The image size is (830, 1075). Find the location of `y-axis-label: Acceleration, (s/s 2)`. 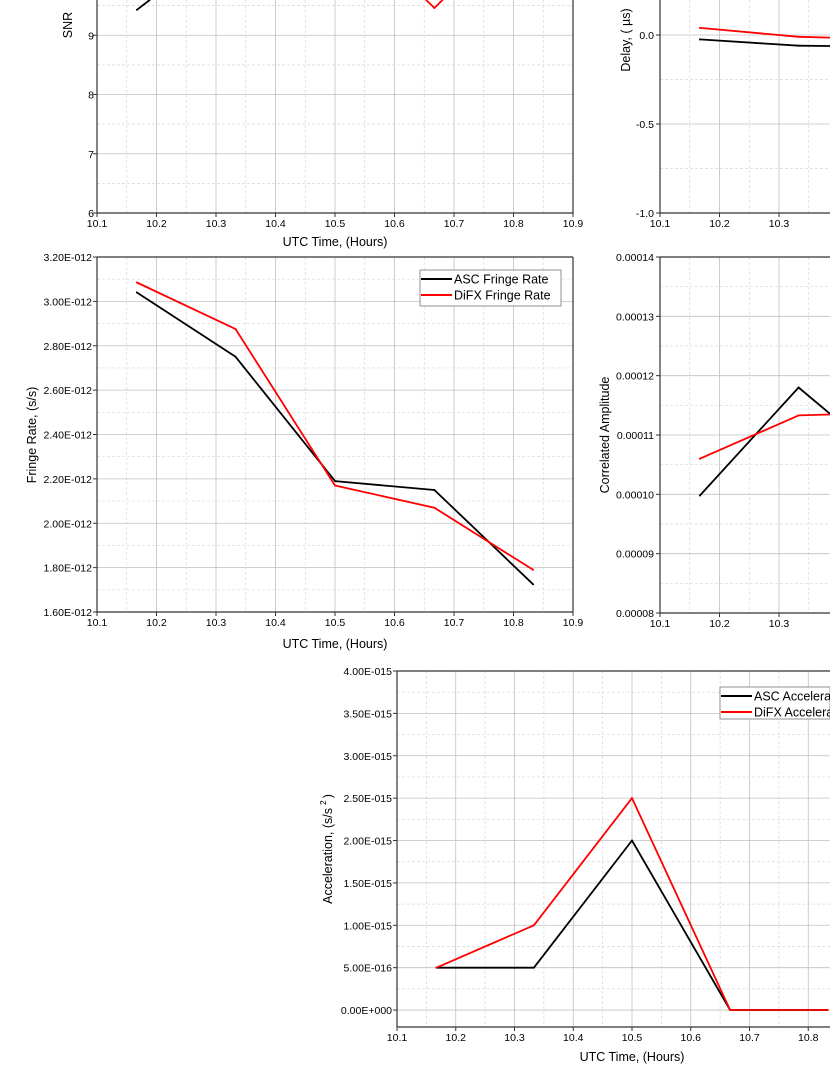

y-axis-label: Acceleration, (s/s 2) is located at coordinates (326, 849).